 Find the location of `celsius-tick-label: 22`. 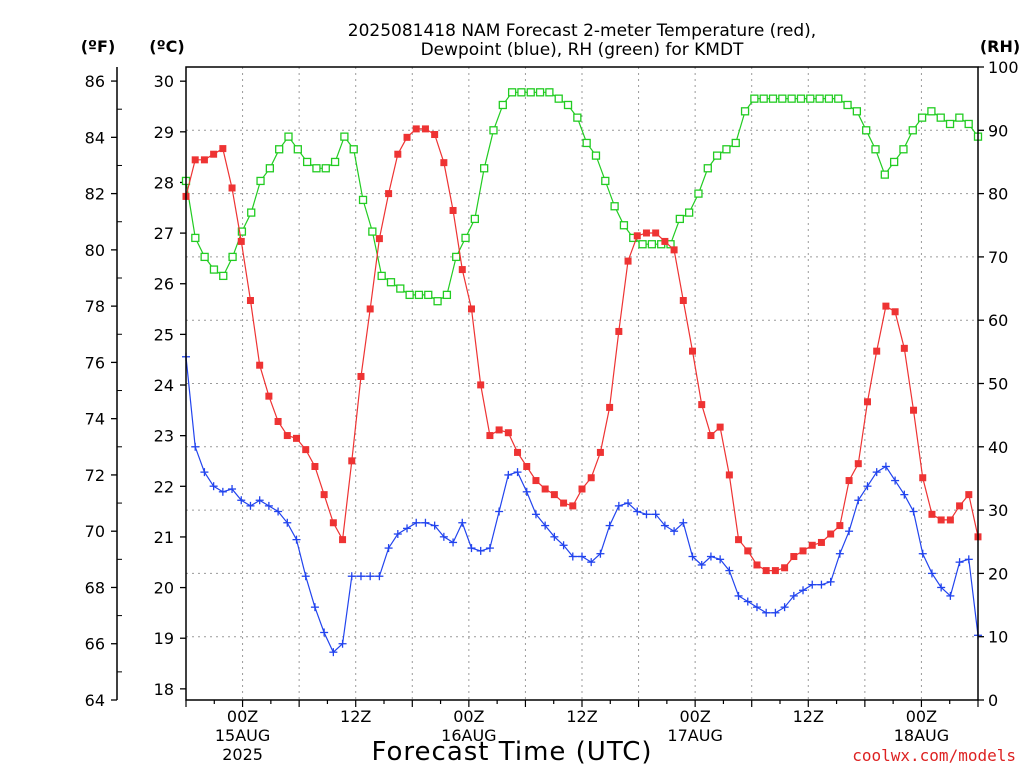

celsius-tick-label: 22 is located at coordinates (164, 486).